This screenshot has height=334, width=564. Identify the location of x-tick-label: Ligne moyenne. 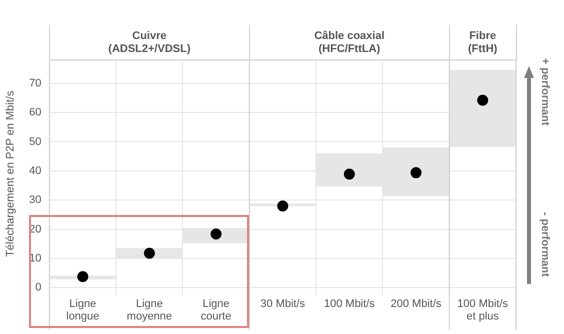
(149, 310).